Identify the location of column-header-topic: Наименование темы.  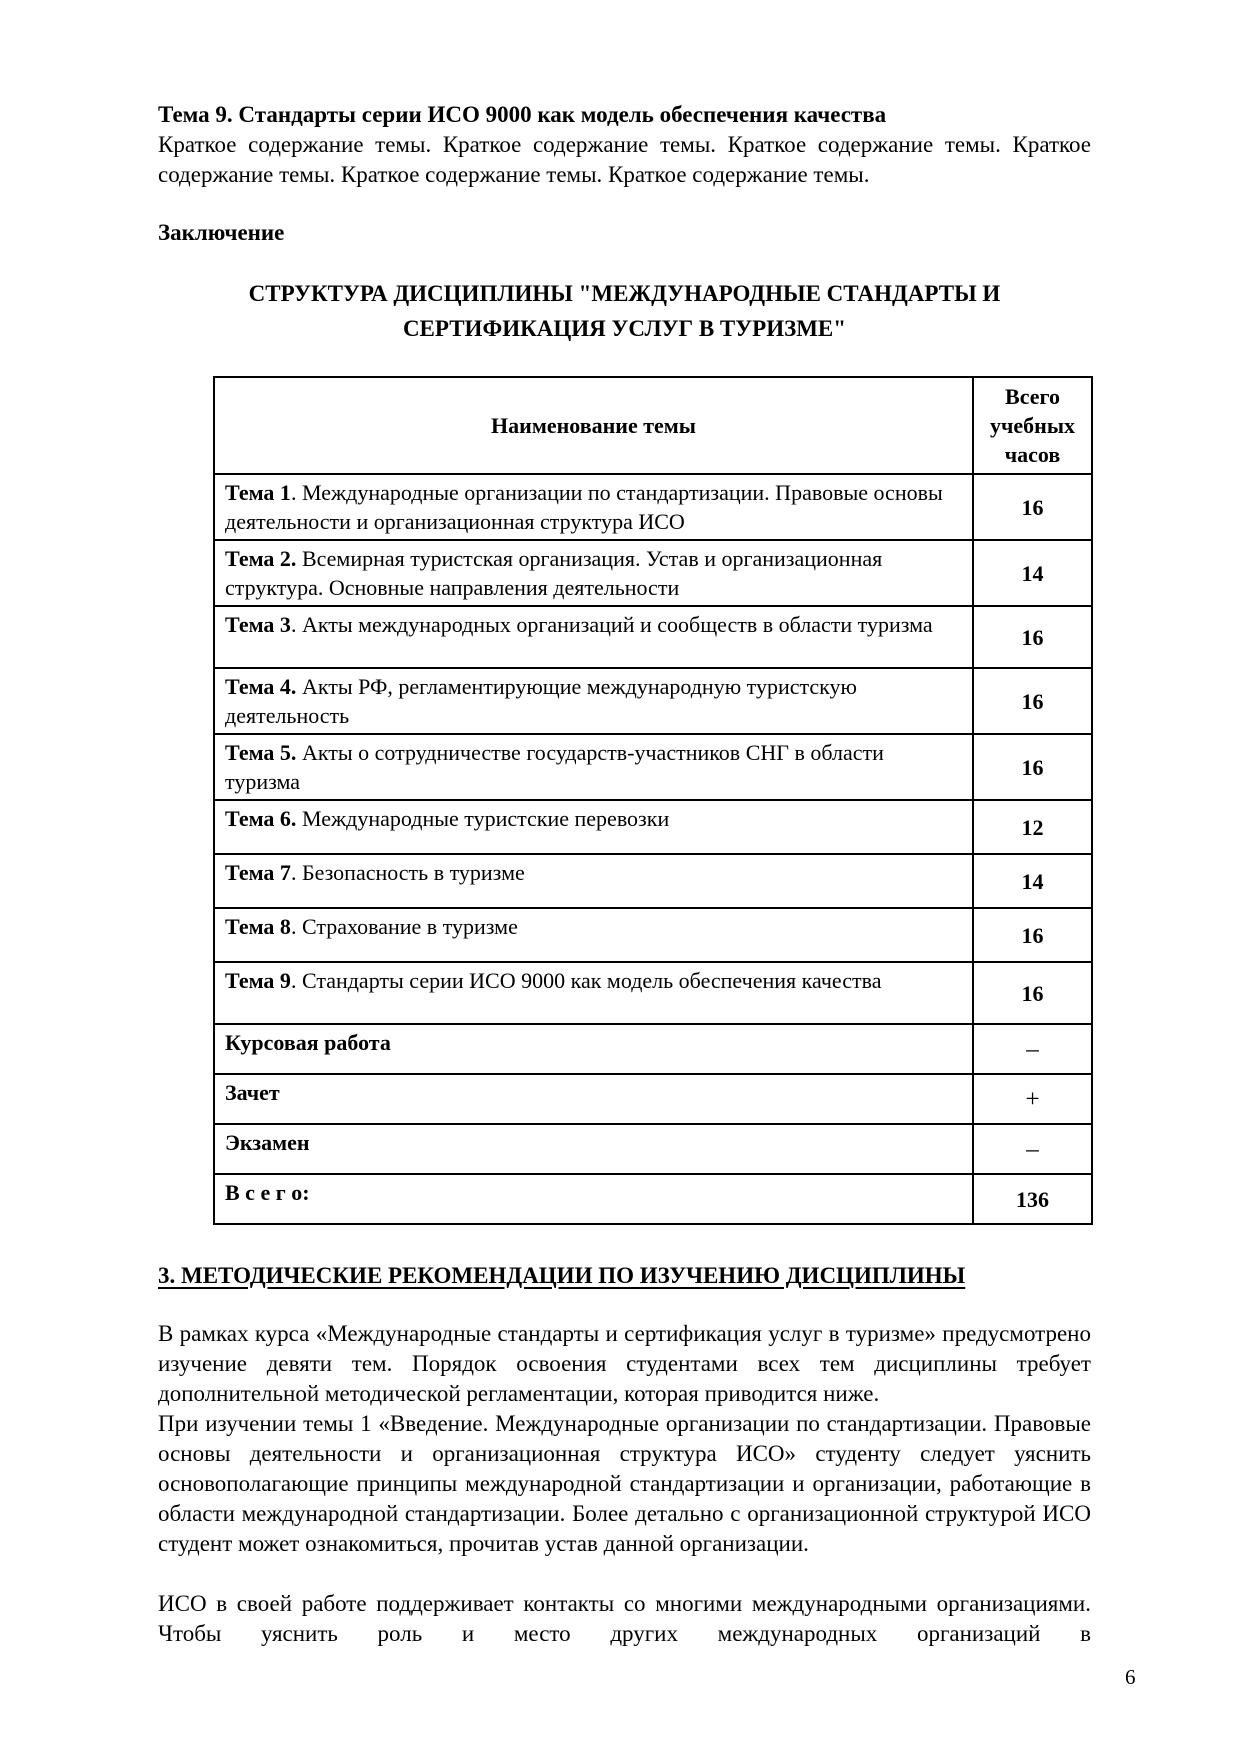
(593, 425).